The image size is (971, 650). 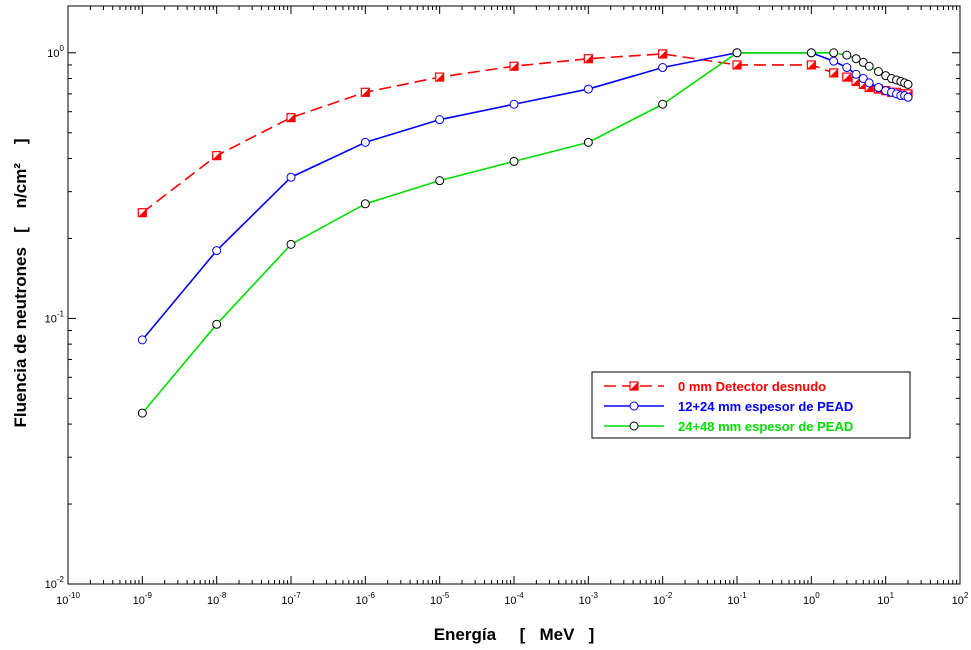 I want to click on x-tick-label: 10⁻⁷, so click(x=291, y=599).